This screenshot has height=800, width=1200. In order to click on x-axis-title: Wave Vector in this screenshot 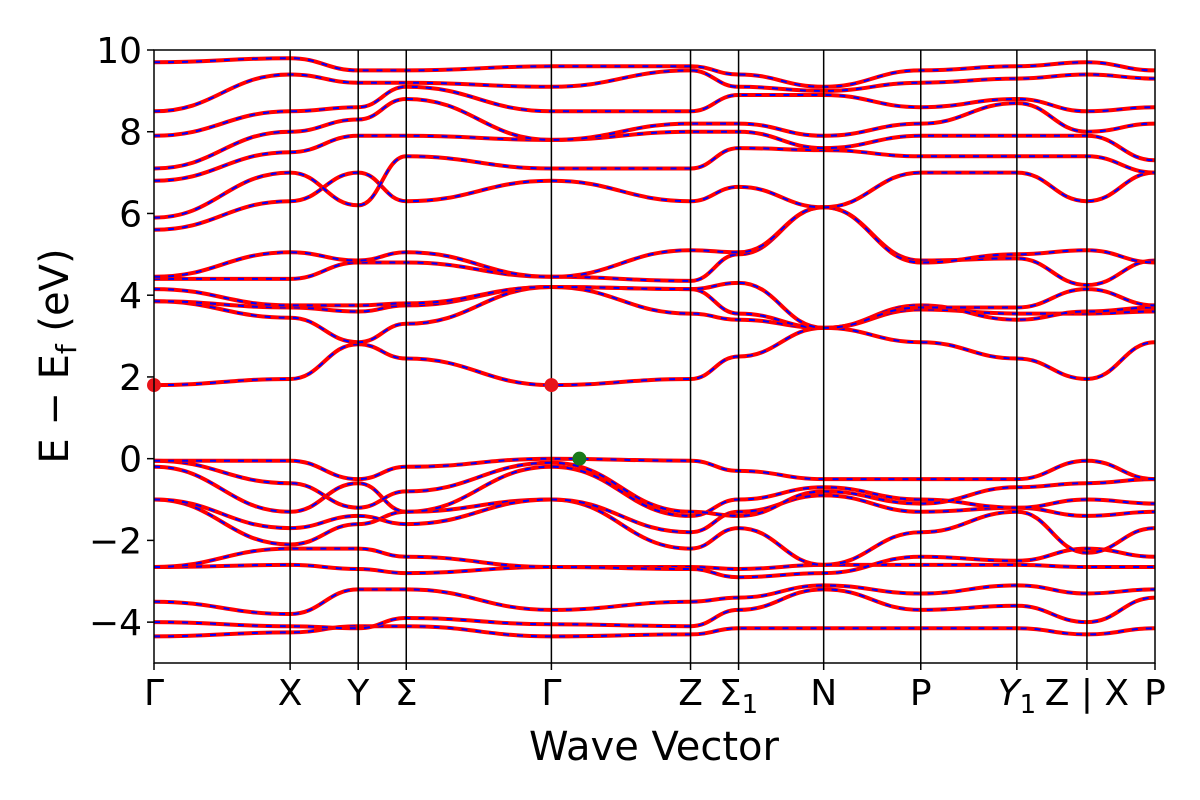, I will do `click(654, 747)`.